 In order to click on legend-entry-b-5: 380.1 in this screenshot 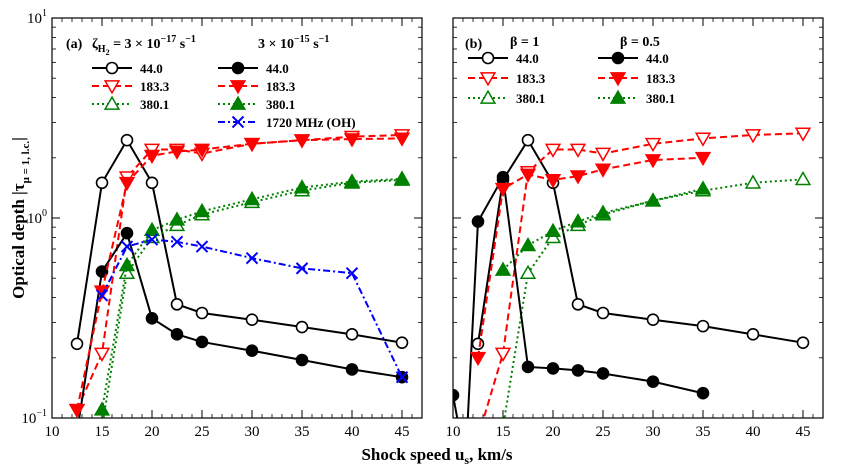, I will do `click(636, 97)`.